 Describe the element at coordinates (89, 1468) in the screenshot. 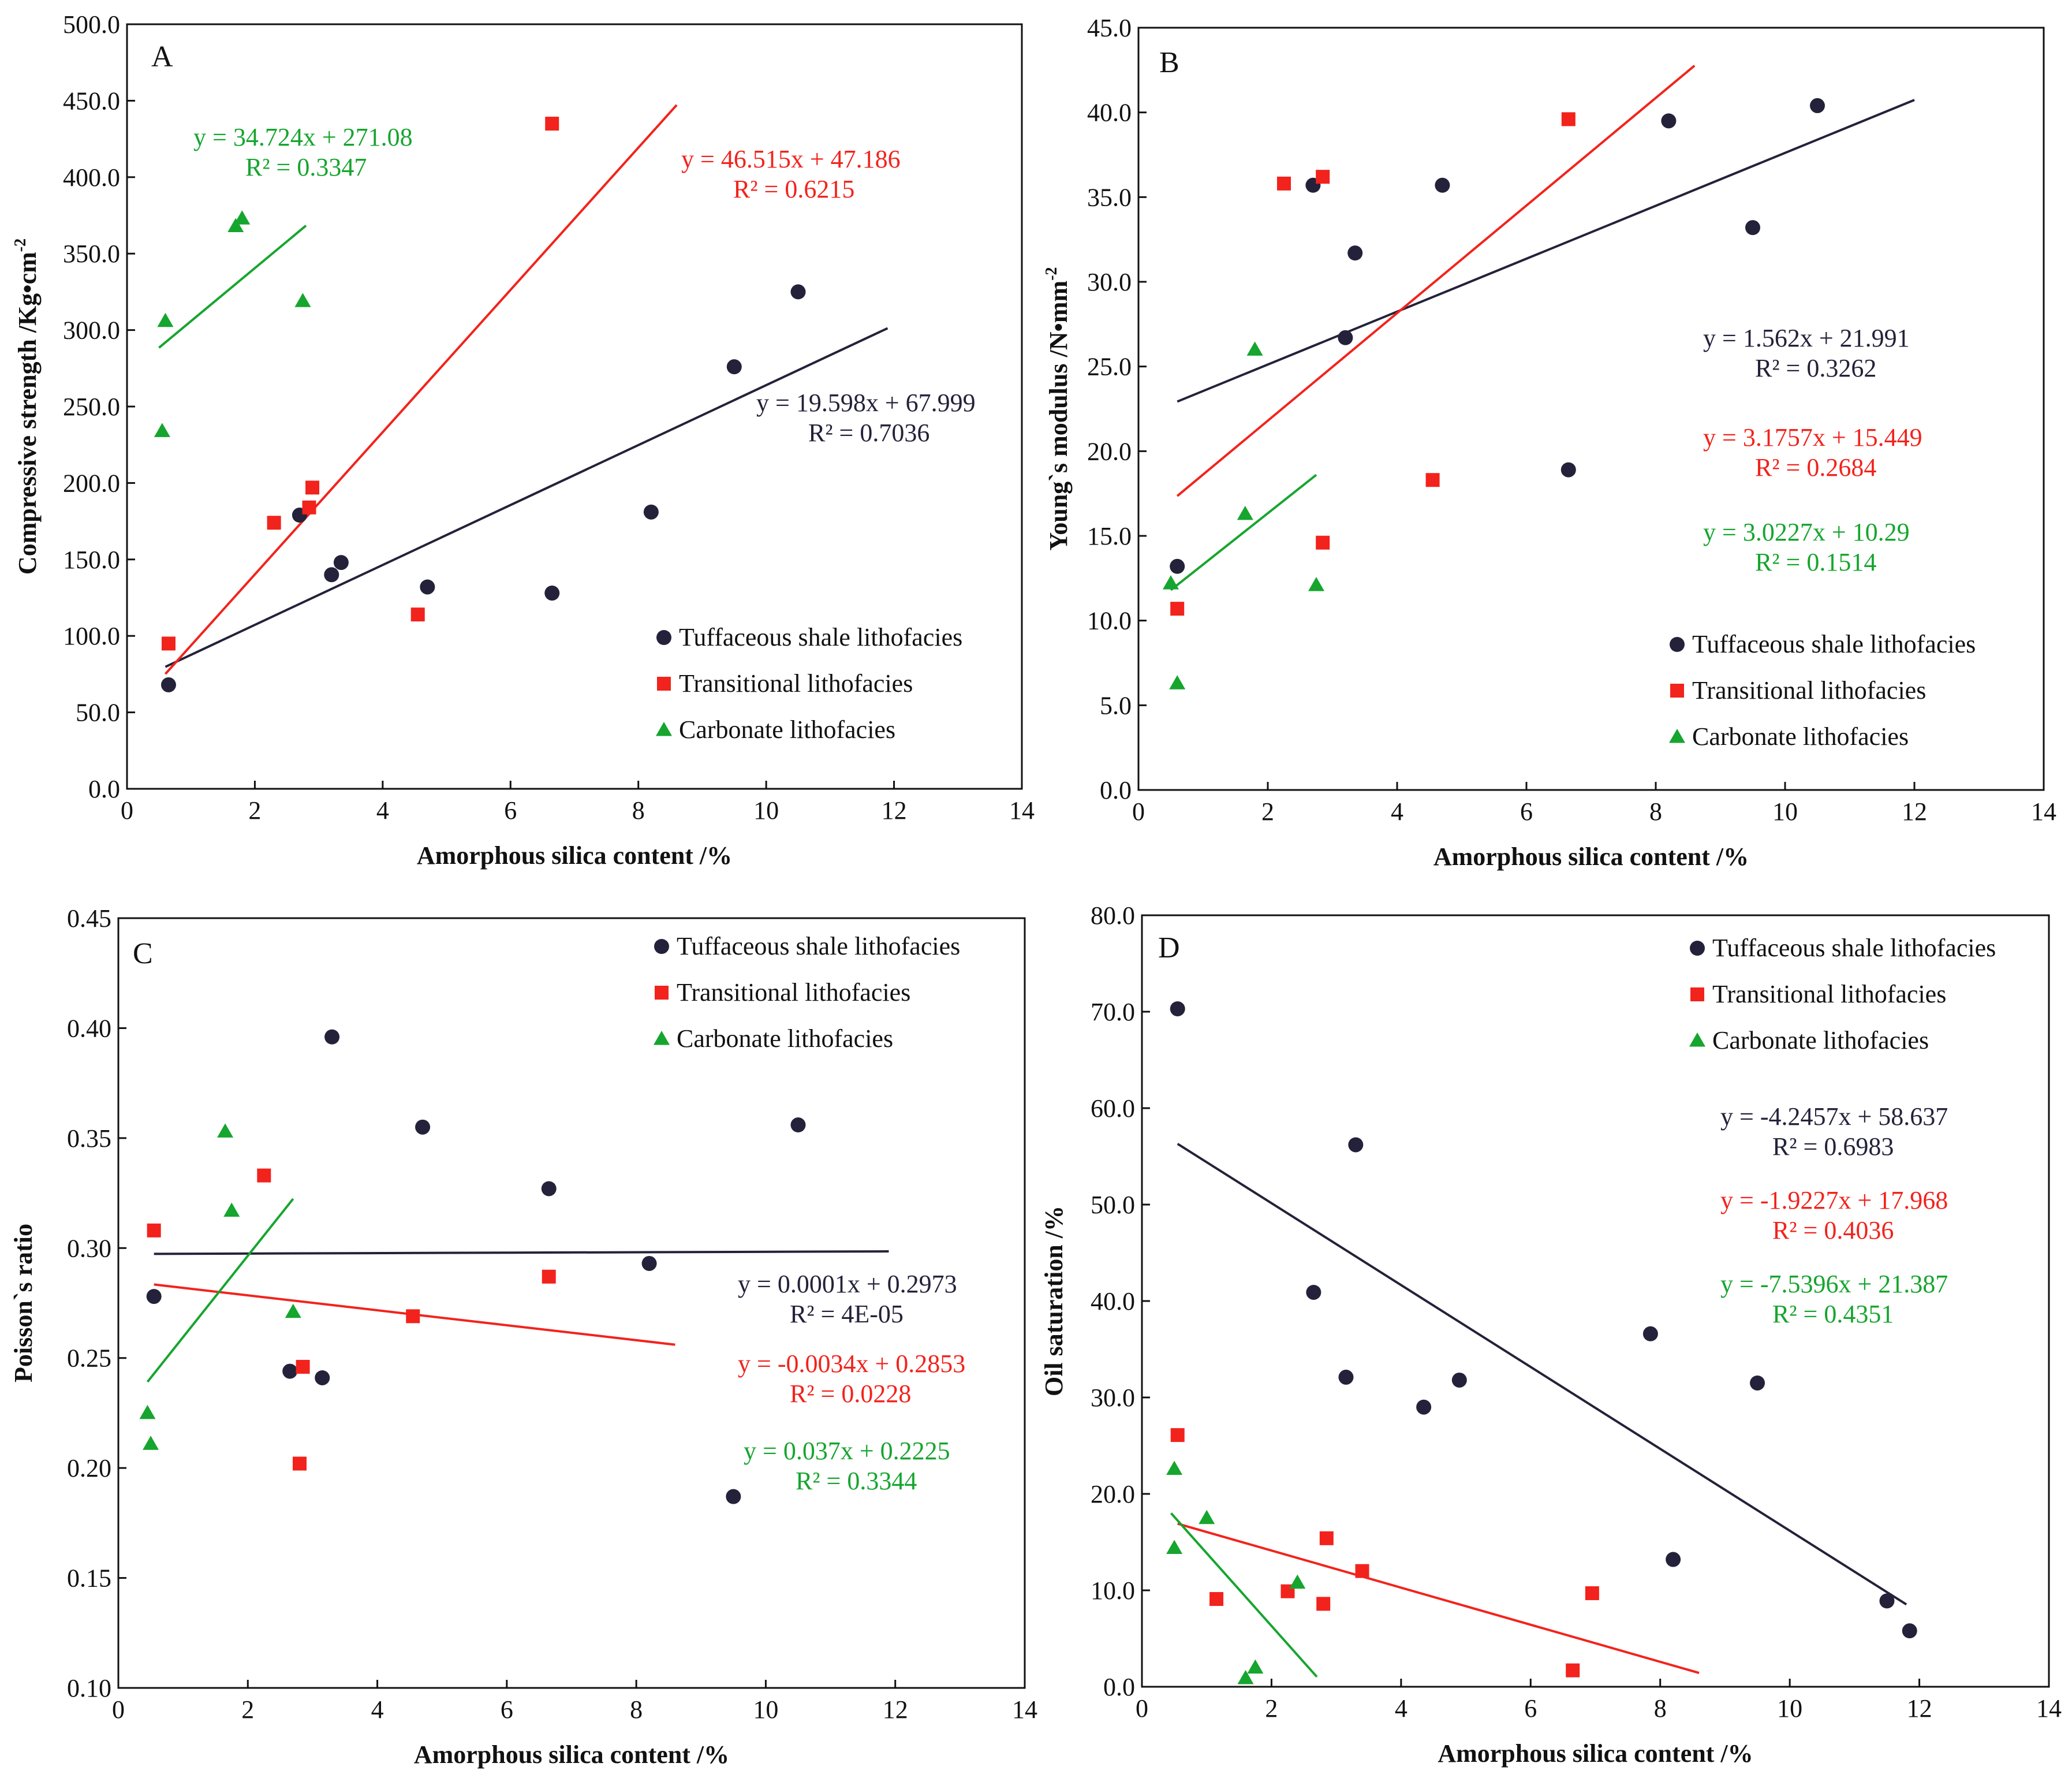

I see `y-tick-label: 0.20` at that location.